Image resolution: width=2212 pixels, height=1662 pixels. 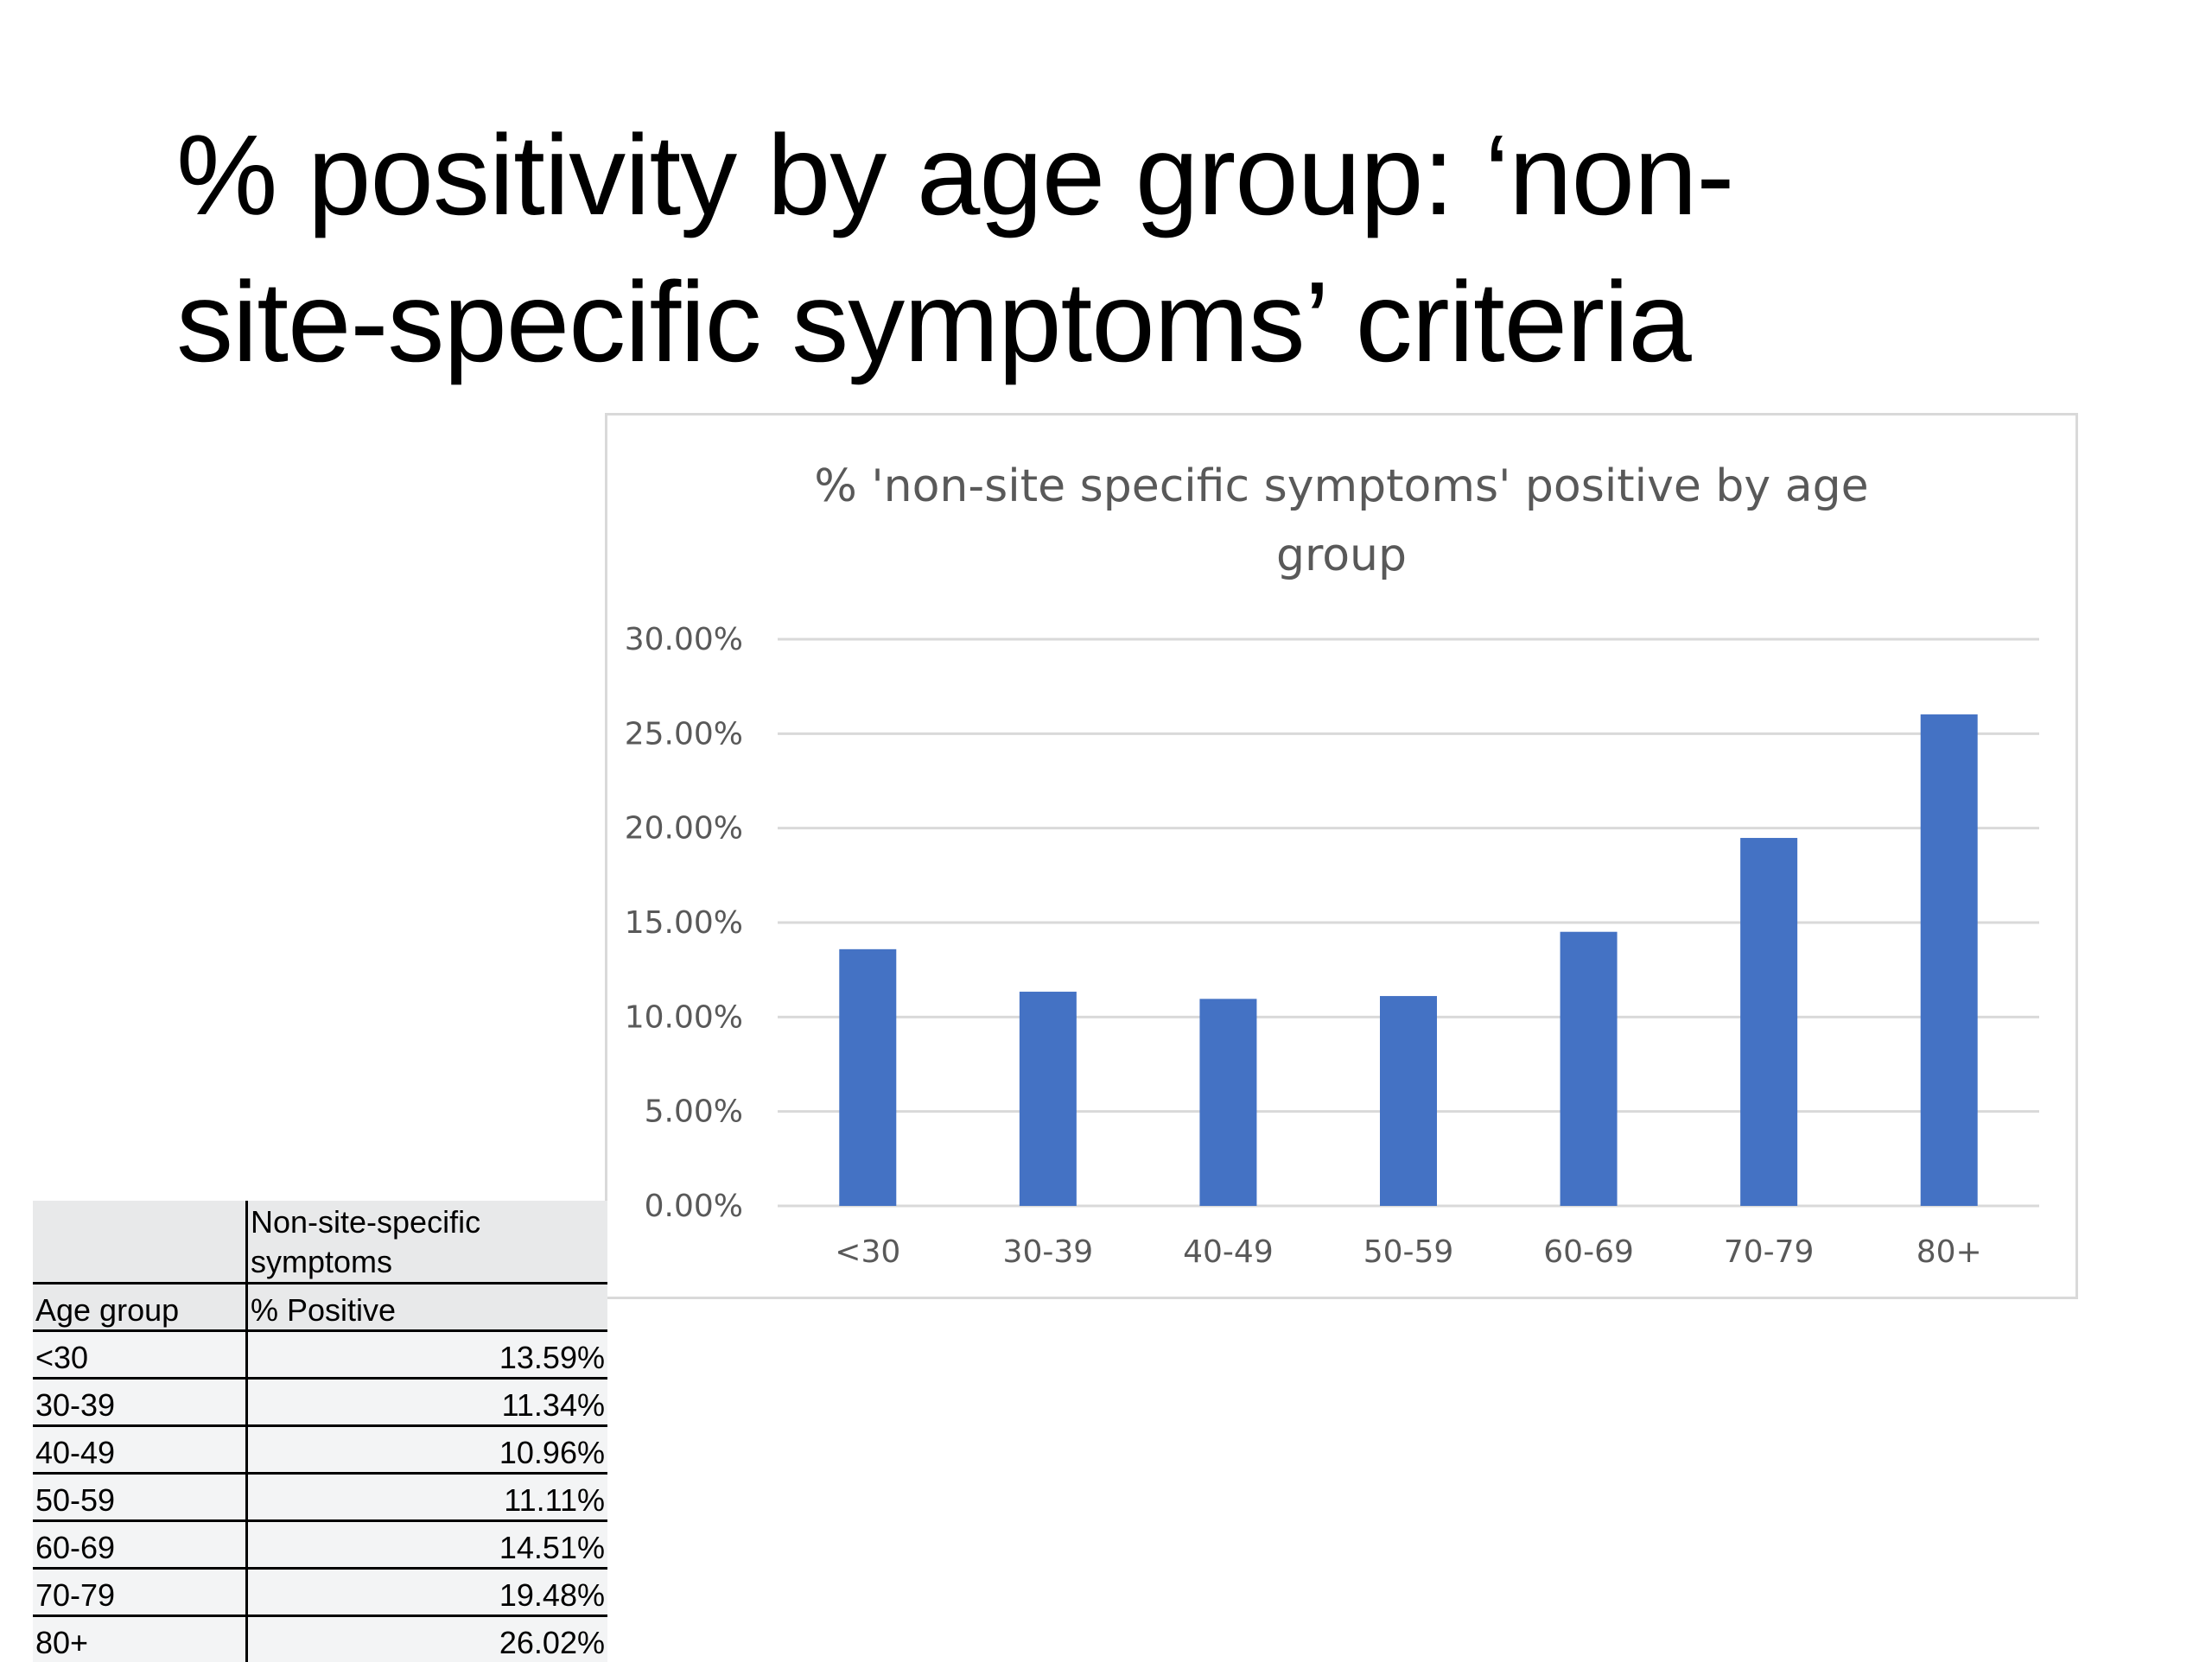 I want to click on table-header-empty-cell, so click(x=140, y=1242).